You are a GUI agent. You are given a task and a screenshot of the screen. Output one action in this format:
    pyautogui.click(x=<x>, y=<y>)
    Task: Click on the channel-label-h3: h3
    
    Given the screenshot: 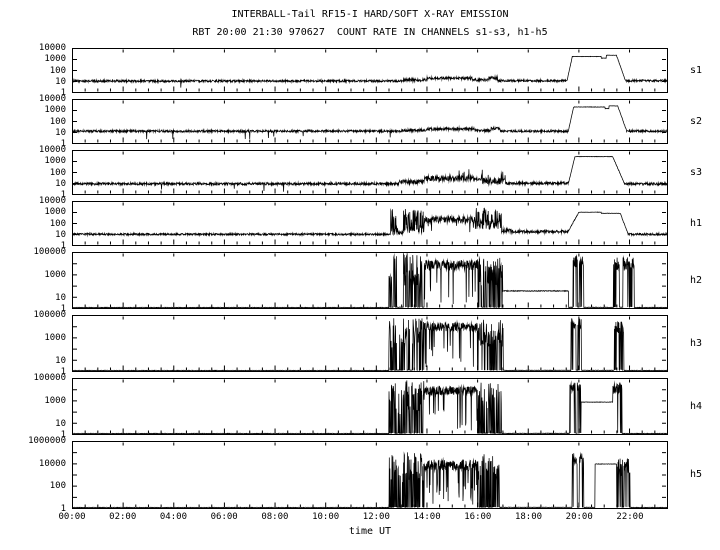 What is the action you would take?
    pyautogui.click(x=696, y=343)
    